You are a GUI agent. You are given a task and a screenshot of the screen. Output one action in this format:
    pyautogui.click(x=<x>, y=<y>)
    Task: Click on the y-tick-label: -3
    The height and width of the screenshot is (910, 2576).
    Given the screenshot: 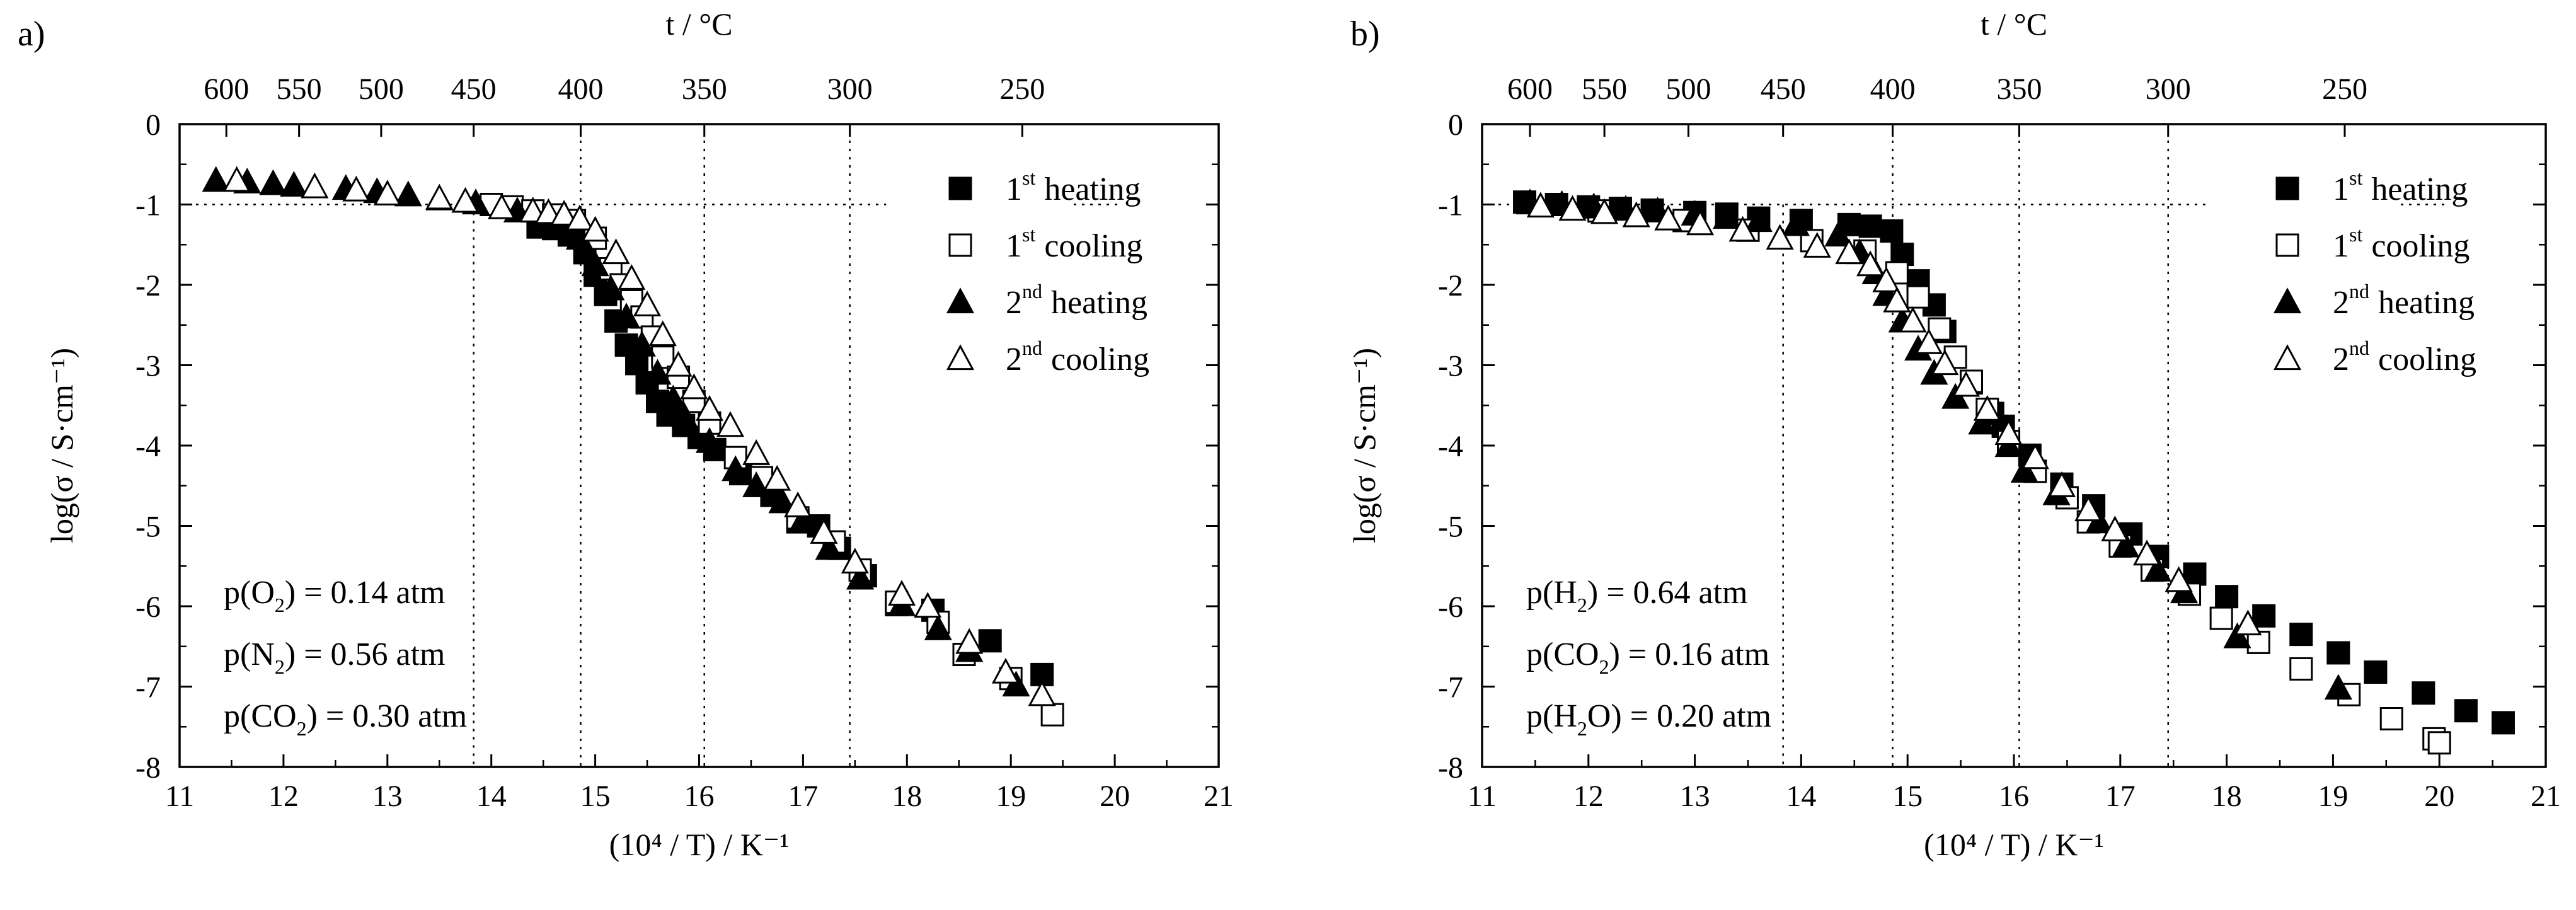 What is the action you would take?
    pyautogui.click(x=148, y=366)
    